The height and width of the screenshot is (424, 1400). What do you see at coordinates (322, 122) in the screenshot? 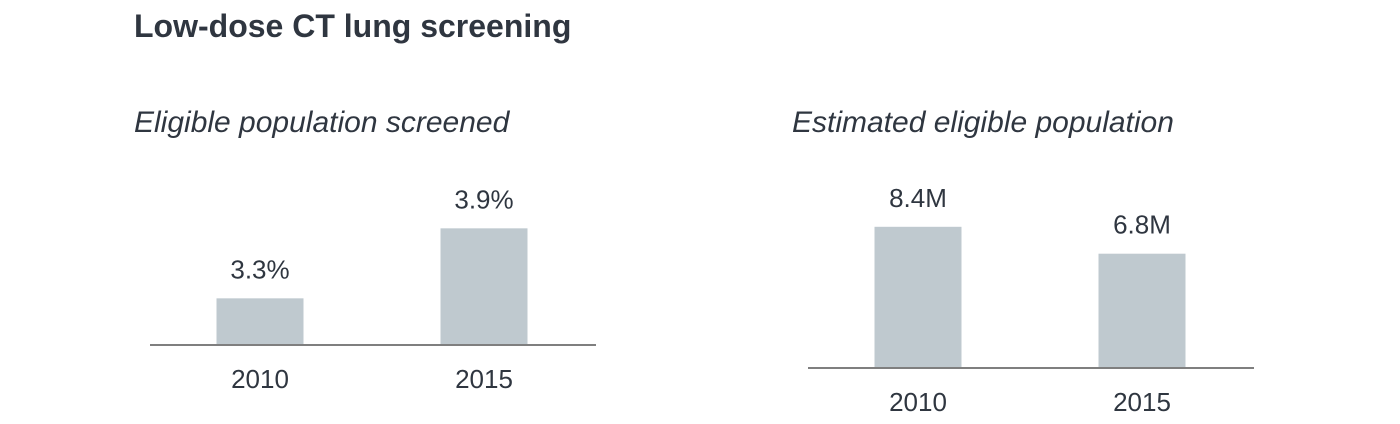
I see `chart-title-screened: Eligible population screened` at bounding box center [322, 122].